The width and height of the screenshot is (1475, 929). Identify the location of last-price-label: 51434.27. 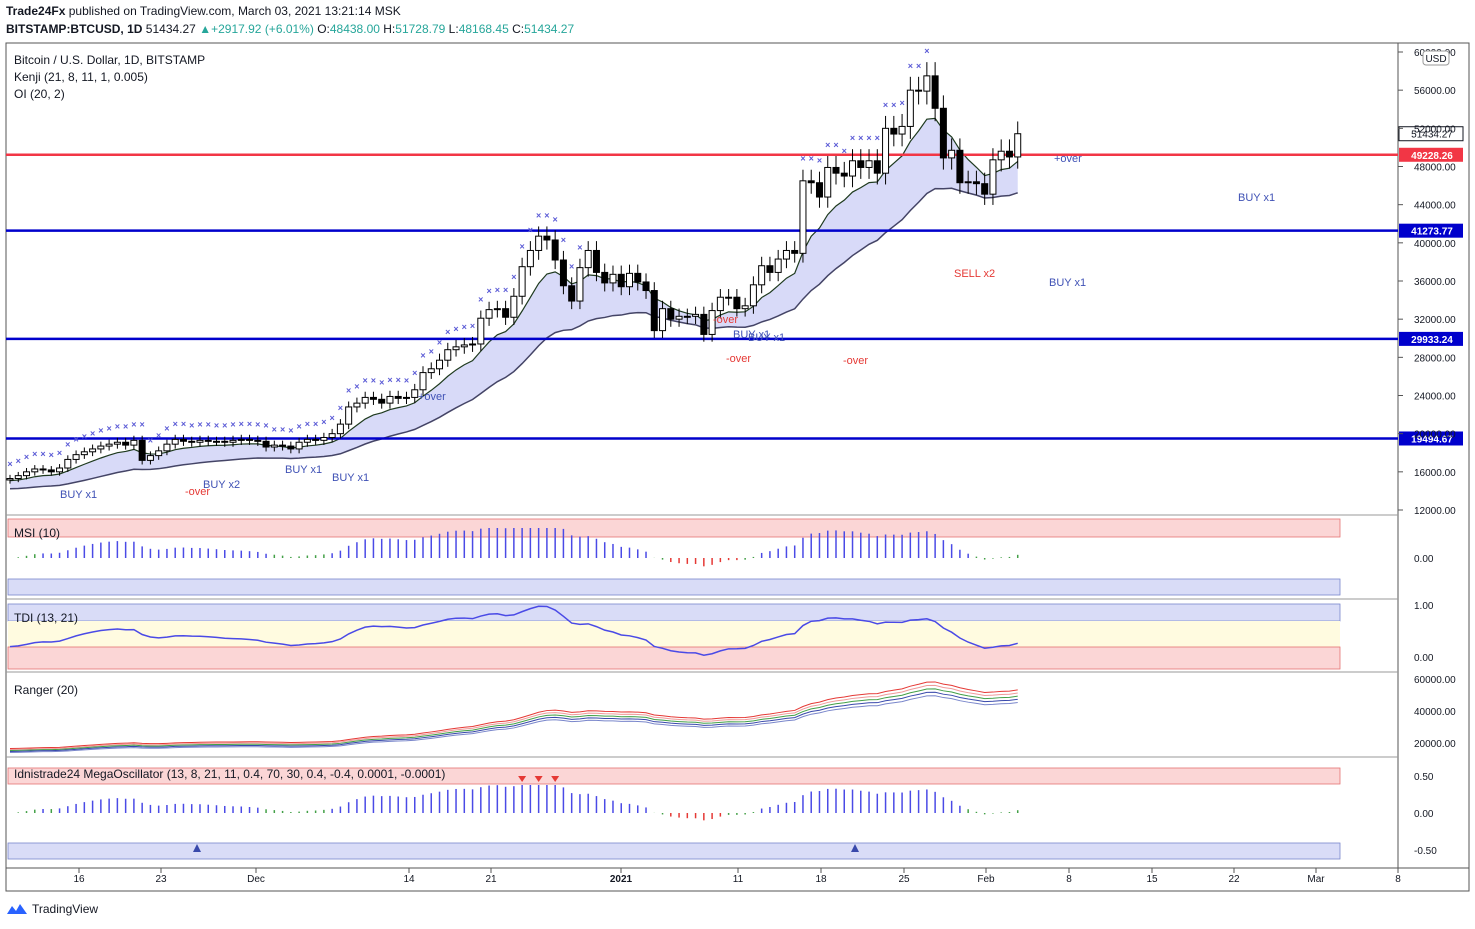
(1432, 135).